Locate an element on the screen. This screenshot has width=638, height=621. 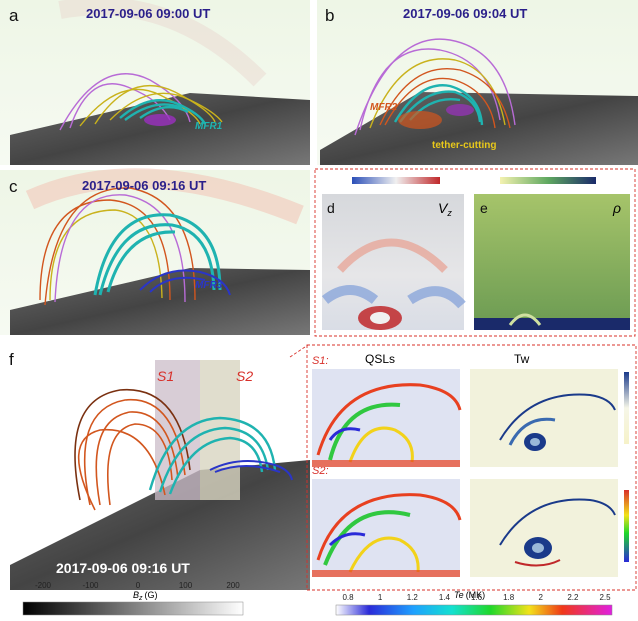
panel-c-loops is located at coordinates (135, 246).